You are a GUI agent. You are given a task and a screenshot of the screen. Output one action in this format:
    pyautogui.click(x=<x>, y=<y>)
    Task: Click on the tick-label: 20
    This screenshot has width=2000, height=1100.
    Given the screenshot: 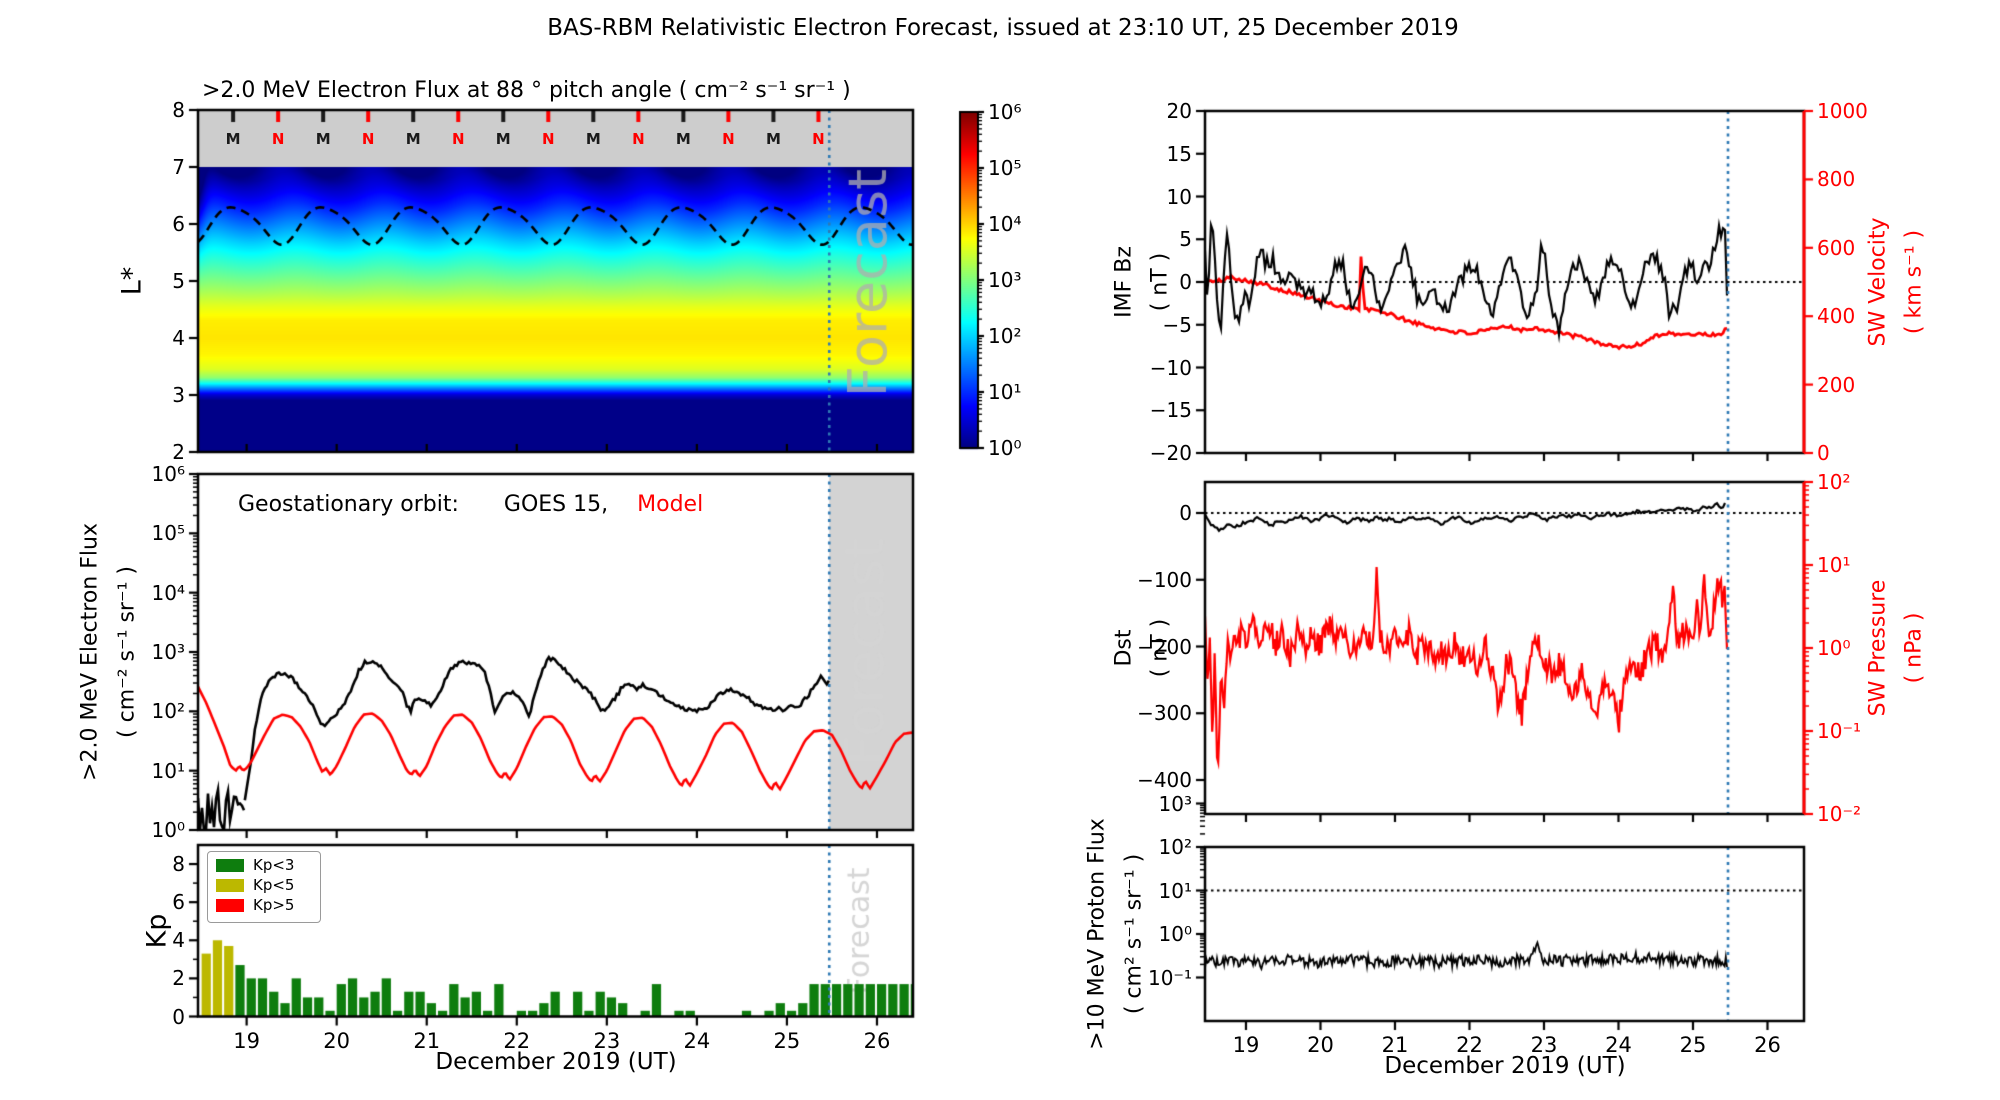 What is the action you would take?
    pyautogui.click(x=1179, y=111)
    